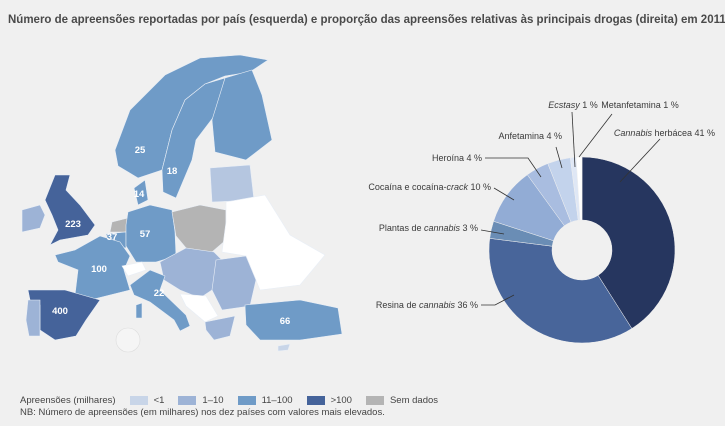 Image resolution: width=725 pixels, height=426 pixels. Describe the element at coordinates (683, 133) in the screenshot. I see `slice-label-part: herbácea 41 %` at that location.